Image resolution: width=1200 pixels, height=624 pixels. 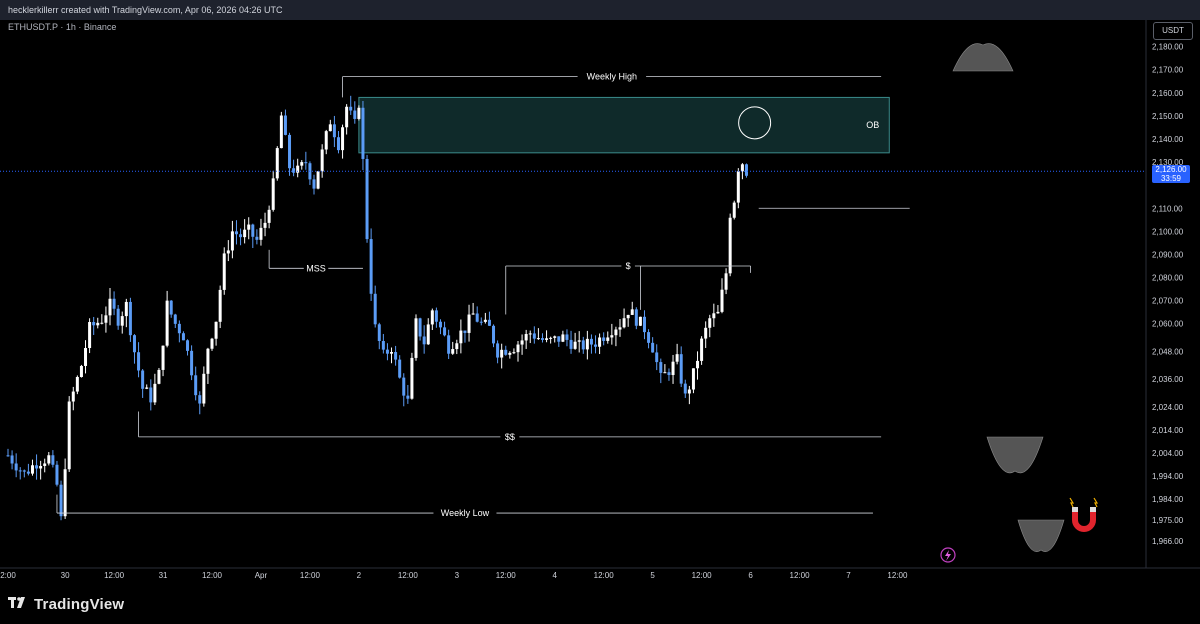 What do you see at coordinates (1168, 430) in the screenshot?
I see `y-tick-label: 2,014.00` at bounding box center [1168, 430].